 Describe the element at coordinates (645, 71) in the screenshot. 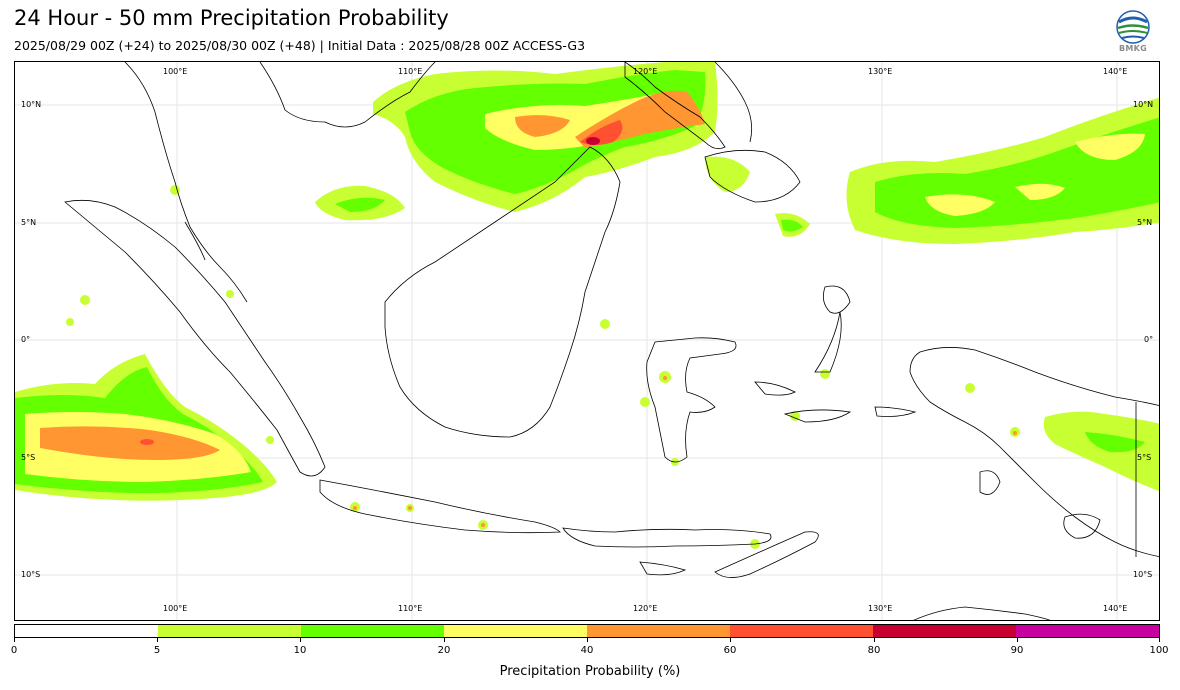

I see `lon-label-top-120: 120°E` at that location.